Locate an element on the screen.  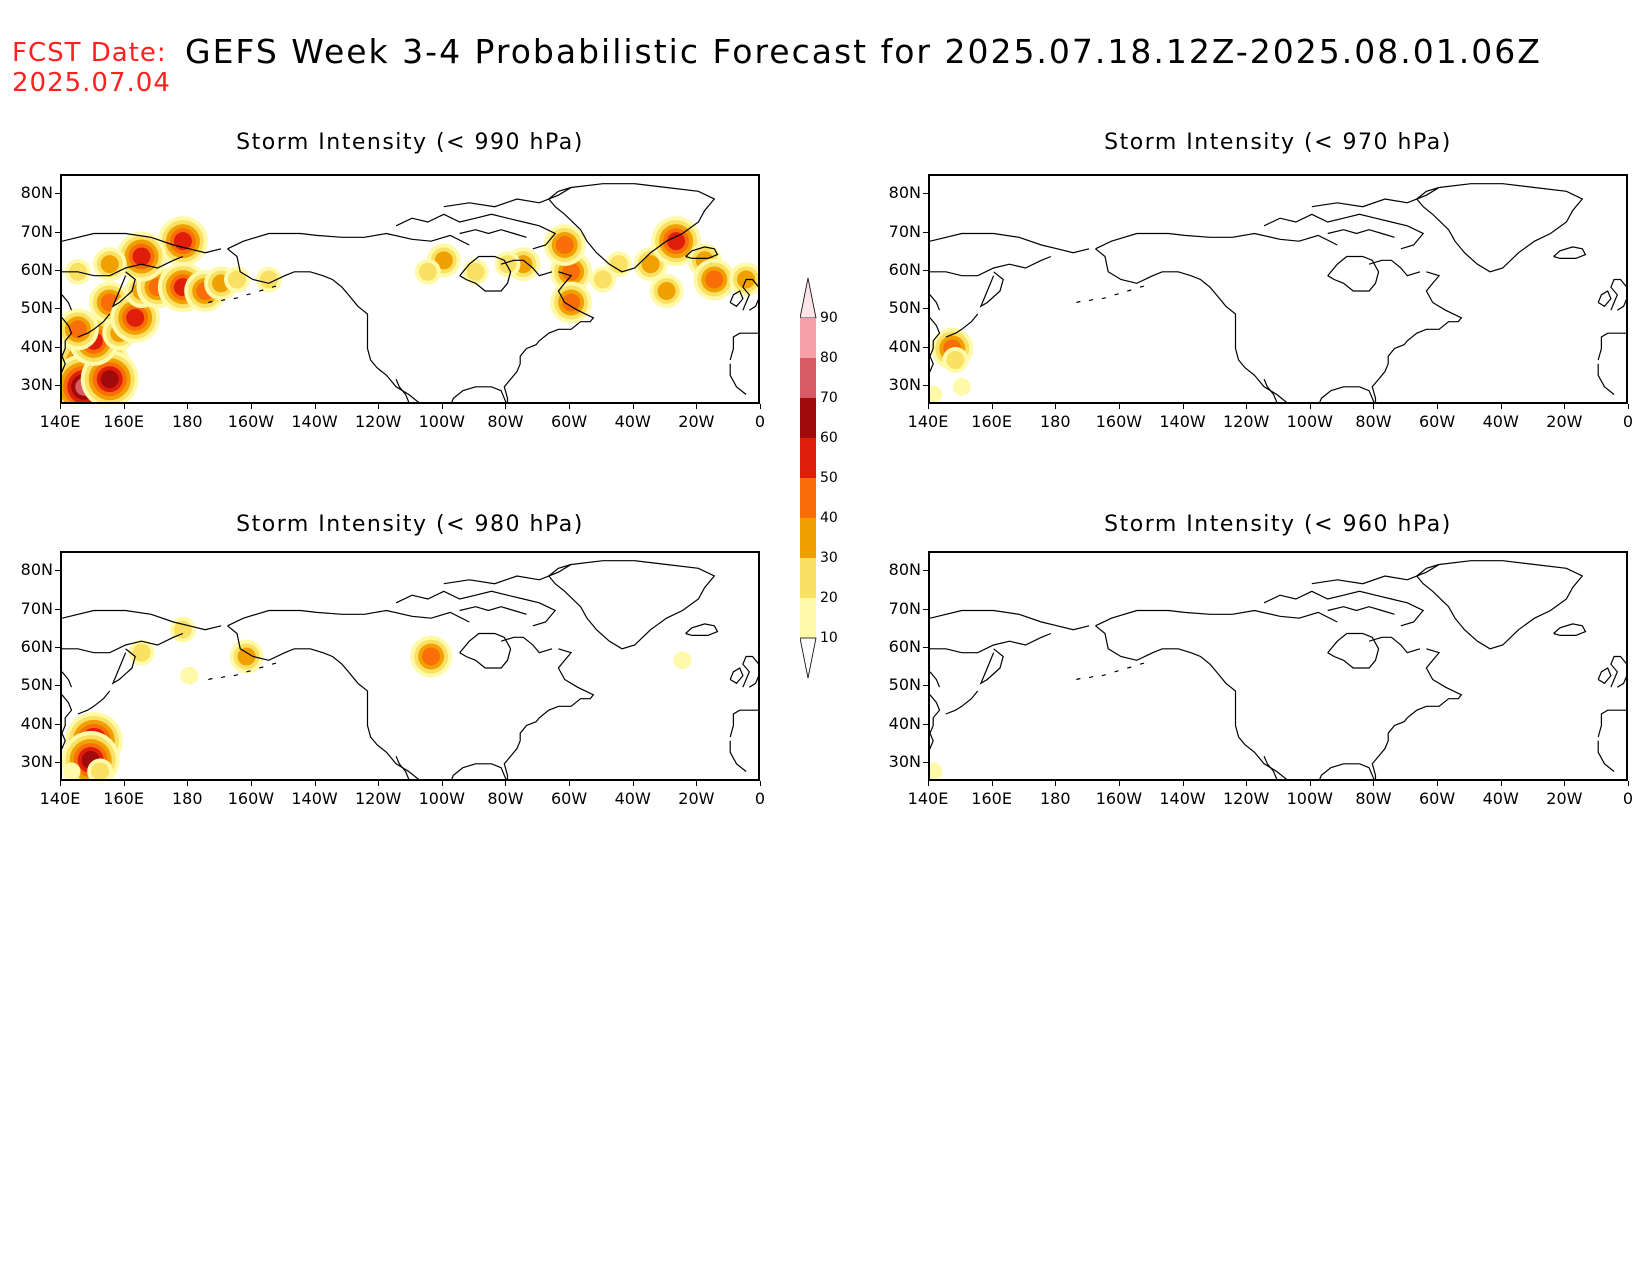
lon-tick-label: 160E is located at coordinates (991, 421).